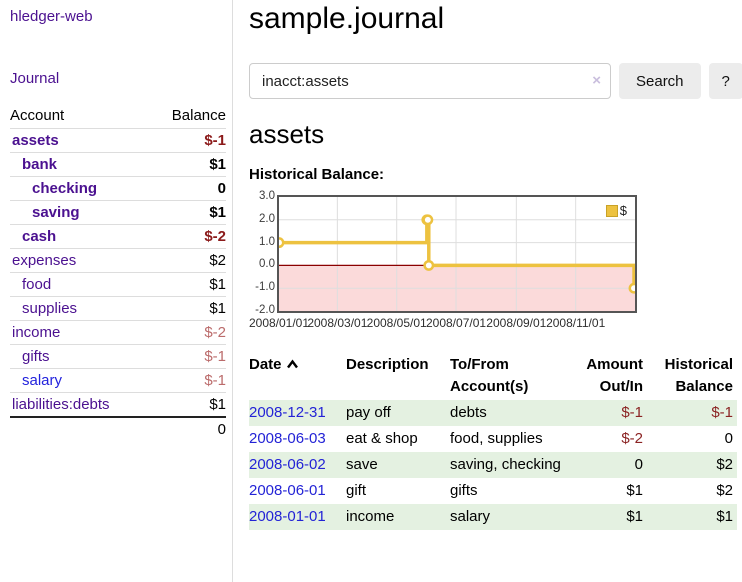 The image size is (742, 582). I want to click on account-row: income $-2, so click(118, 332).